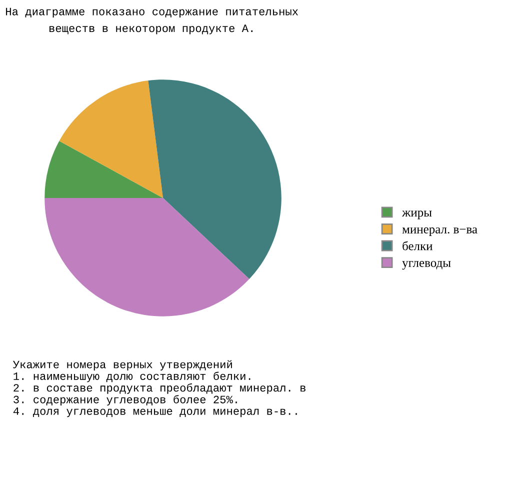 The width and height of the screenshot is (515, 477). Describe the element at coordinates (440, 231) in the screenshot. I see `legend-label: минерал. в−ва` at that location.